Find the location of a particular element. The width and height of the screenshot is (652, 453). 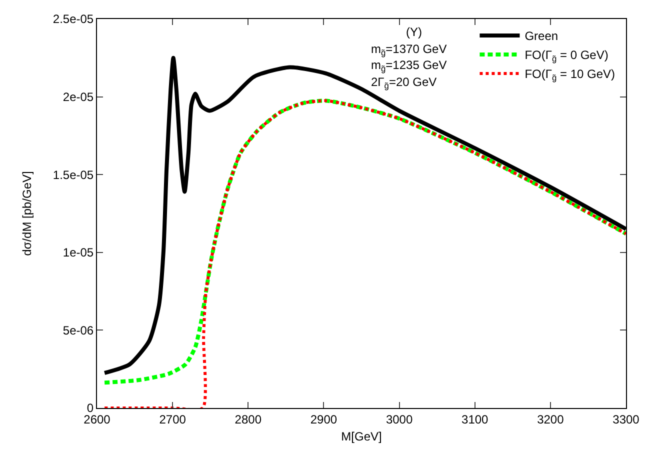

x-tick-label: 3000 is located at coordinates (399, 419).